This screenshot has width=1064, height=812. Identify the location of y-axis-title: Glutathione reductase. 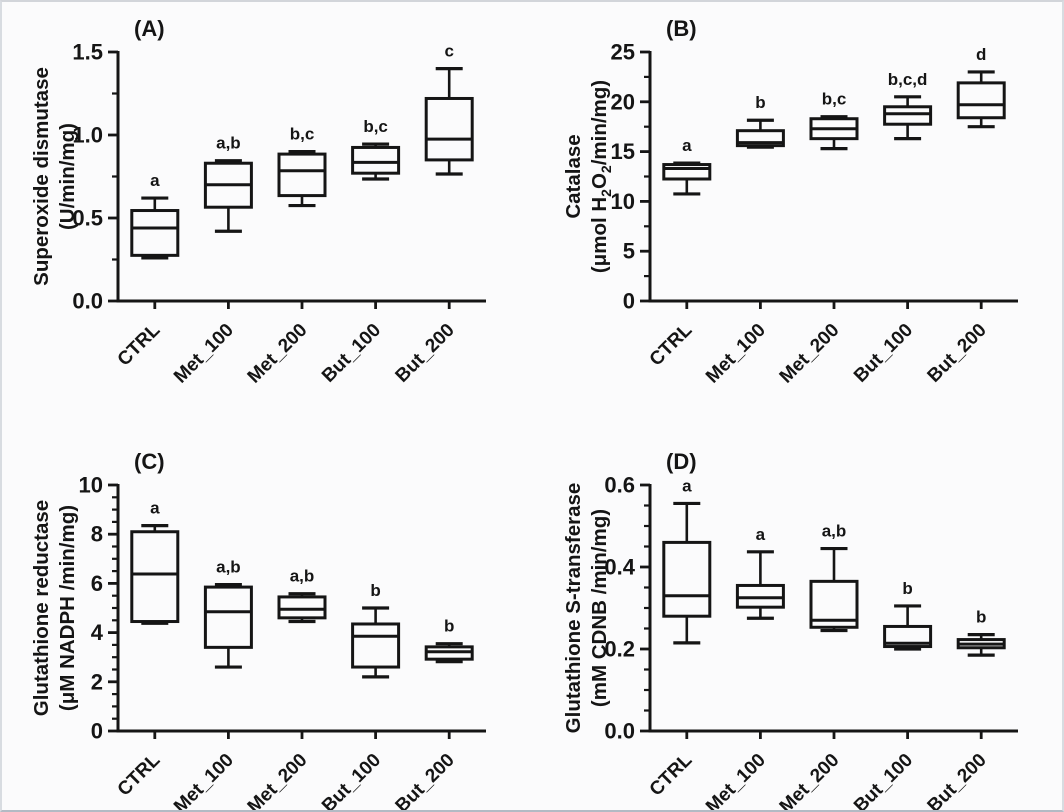
(41, 608).